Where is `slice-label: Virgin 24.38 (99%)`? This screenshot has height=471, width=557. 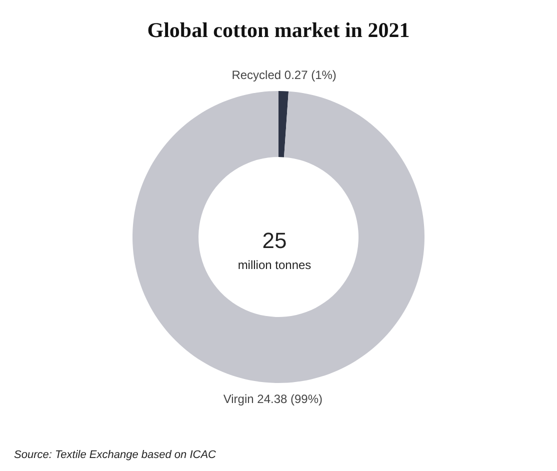
slice-label: Virgin 24.38 (99%) is located at coordinates (273, 399).